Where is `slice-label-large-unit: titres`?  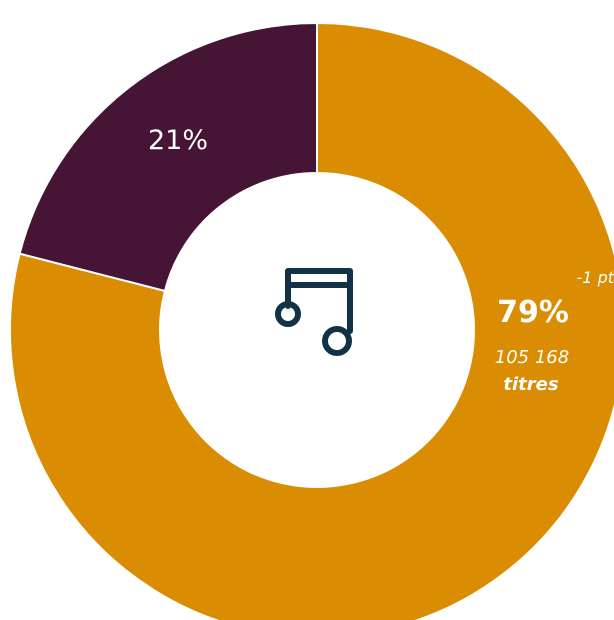 slice-label-large-unit: titres is located at coordinates (530, 384).